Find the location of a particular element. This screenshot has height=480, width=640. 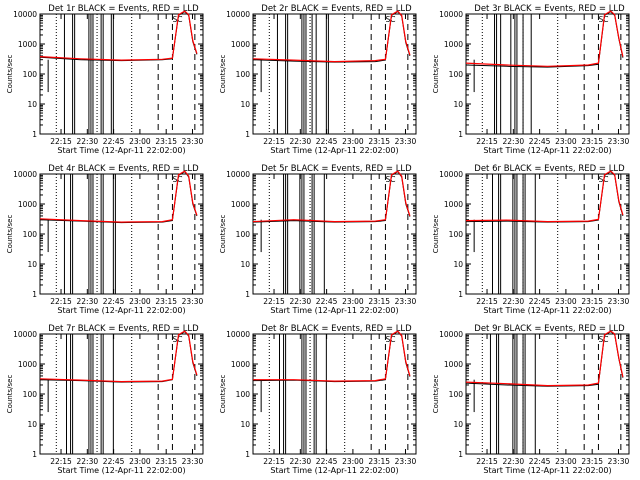

panel-title: Det 6r BLACK = Events, RED = LLD is located at coordinates (549, 169).